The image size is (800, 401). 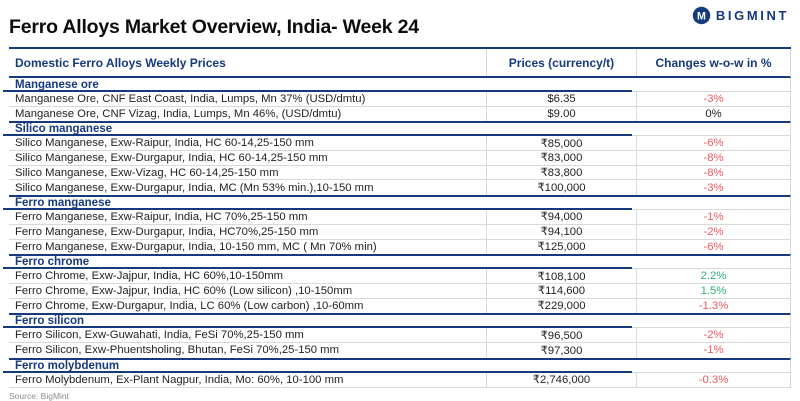 What do you see at coordinates (713, 276) in the screenshot?
I see `row-change: 2.2%` at bounding box center [713, 276].